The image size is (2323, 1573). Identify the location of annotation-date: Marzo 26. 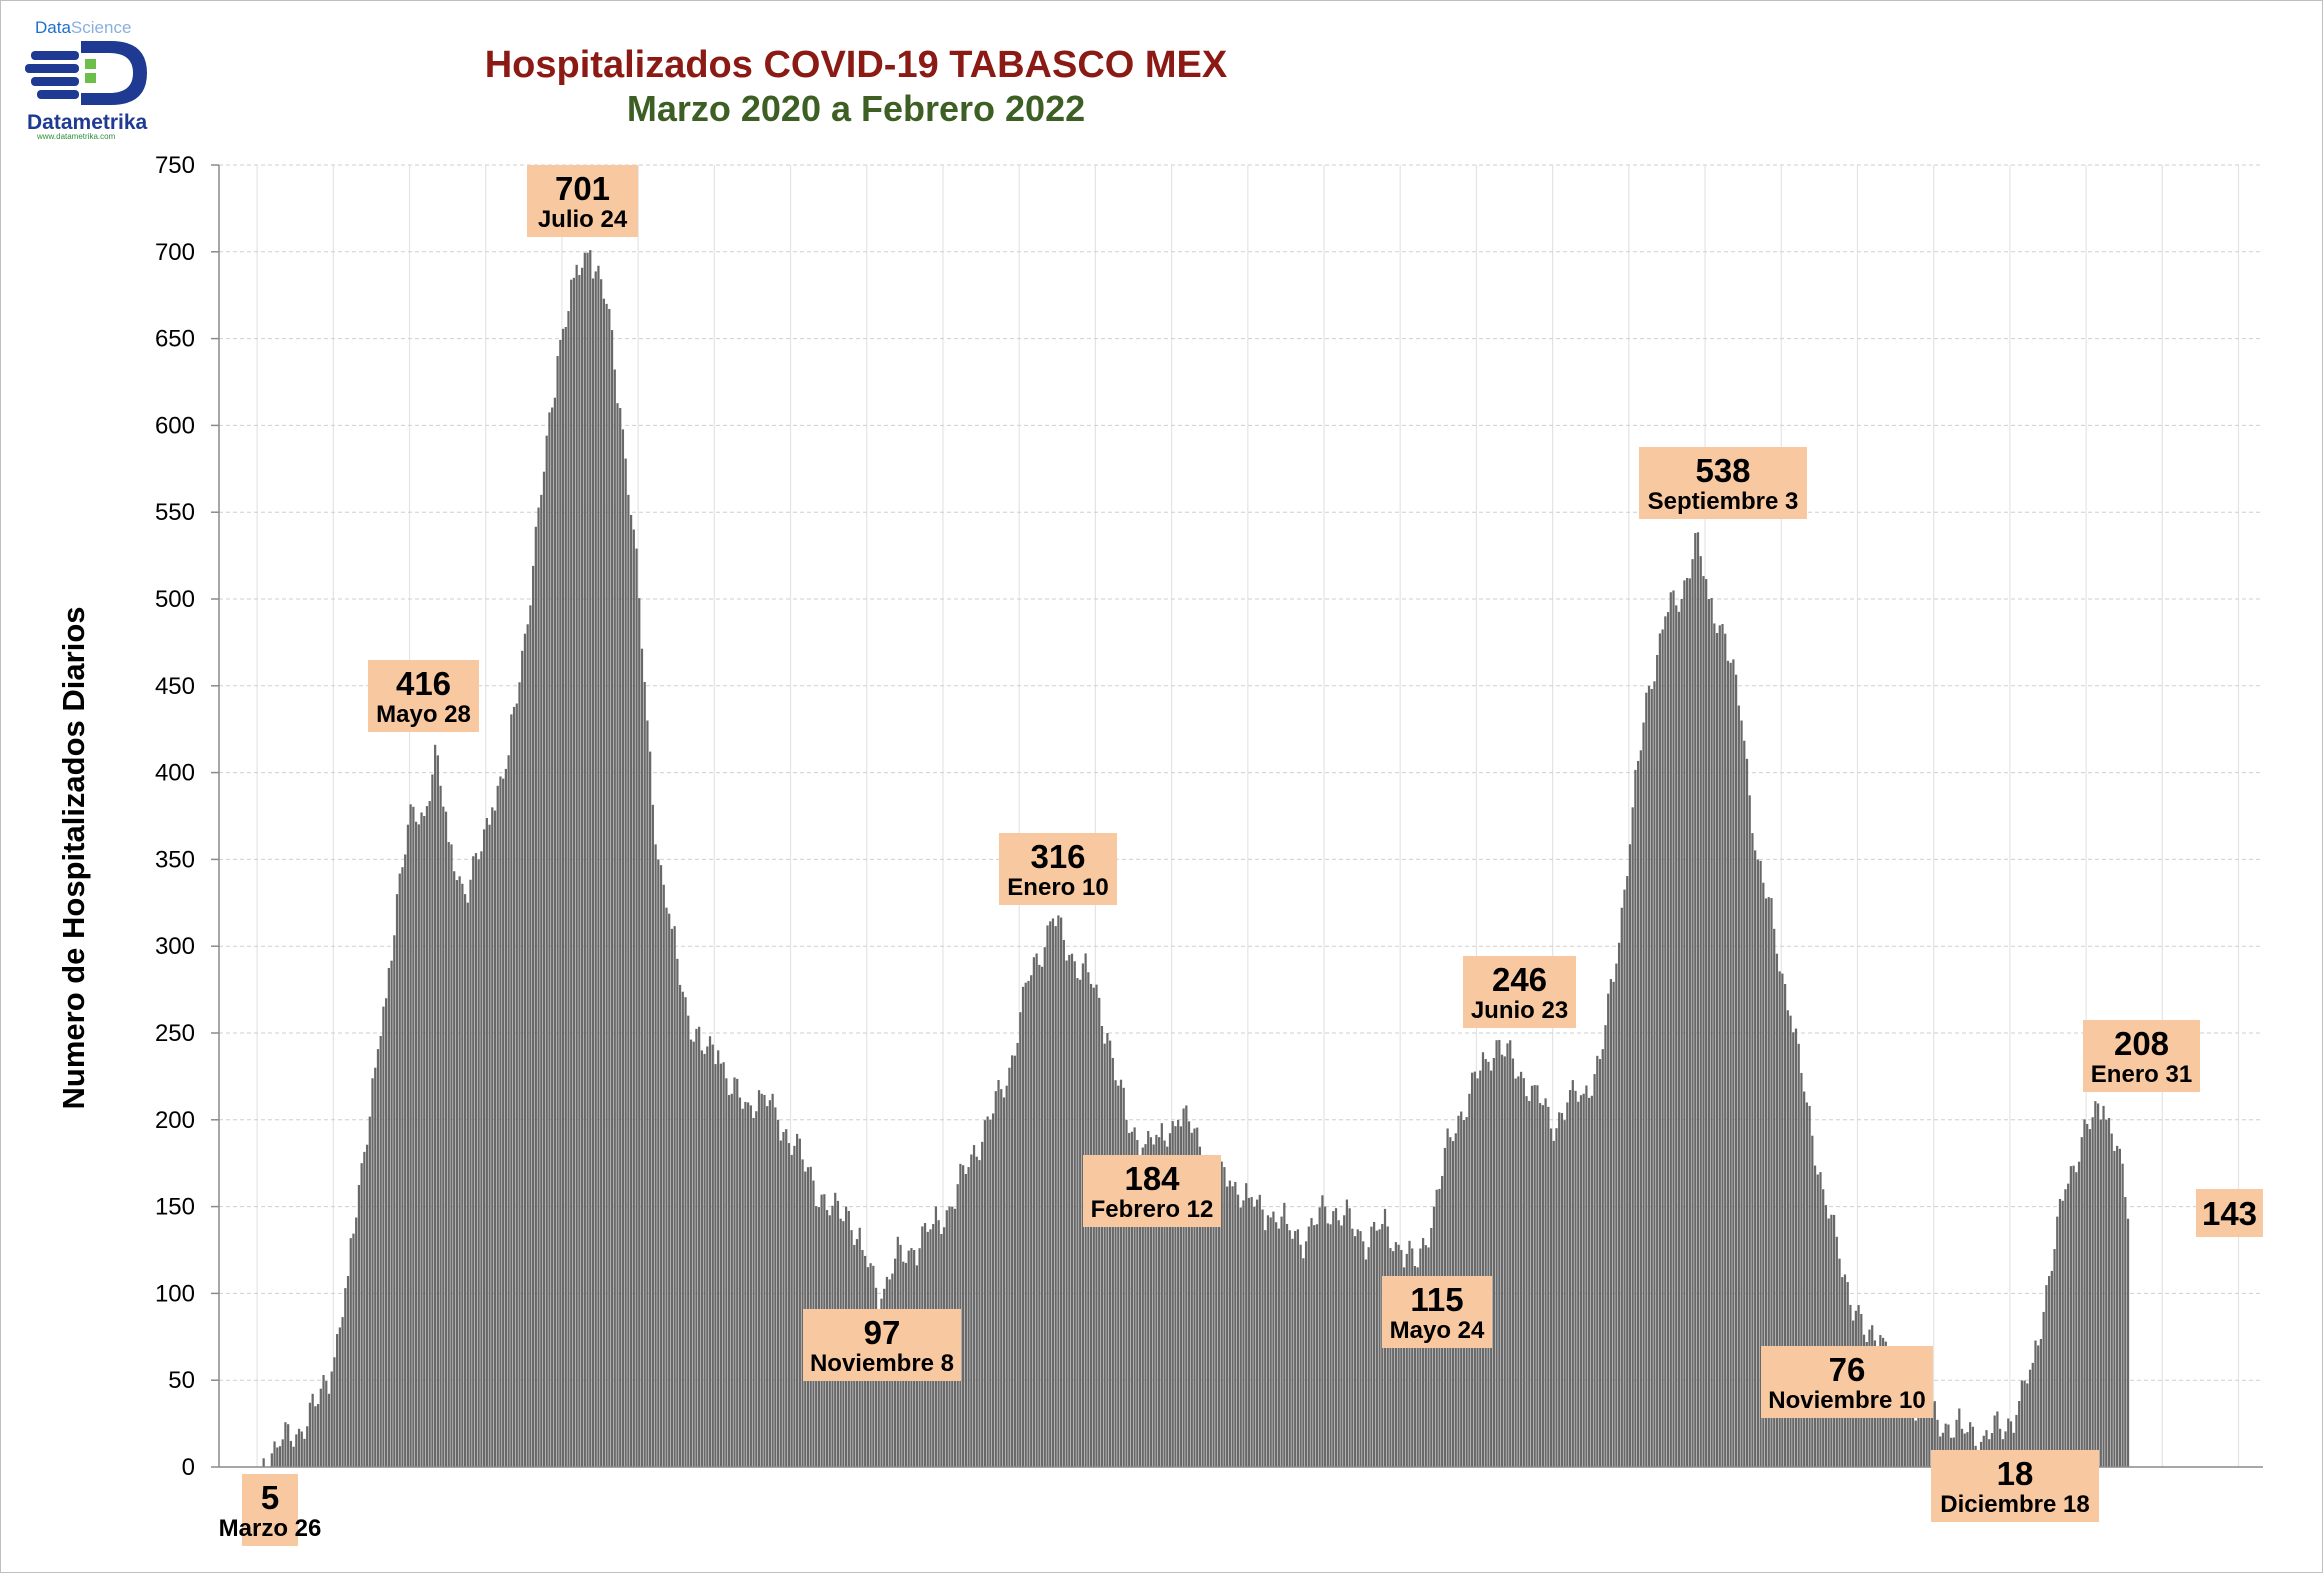
(270, 1528).